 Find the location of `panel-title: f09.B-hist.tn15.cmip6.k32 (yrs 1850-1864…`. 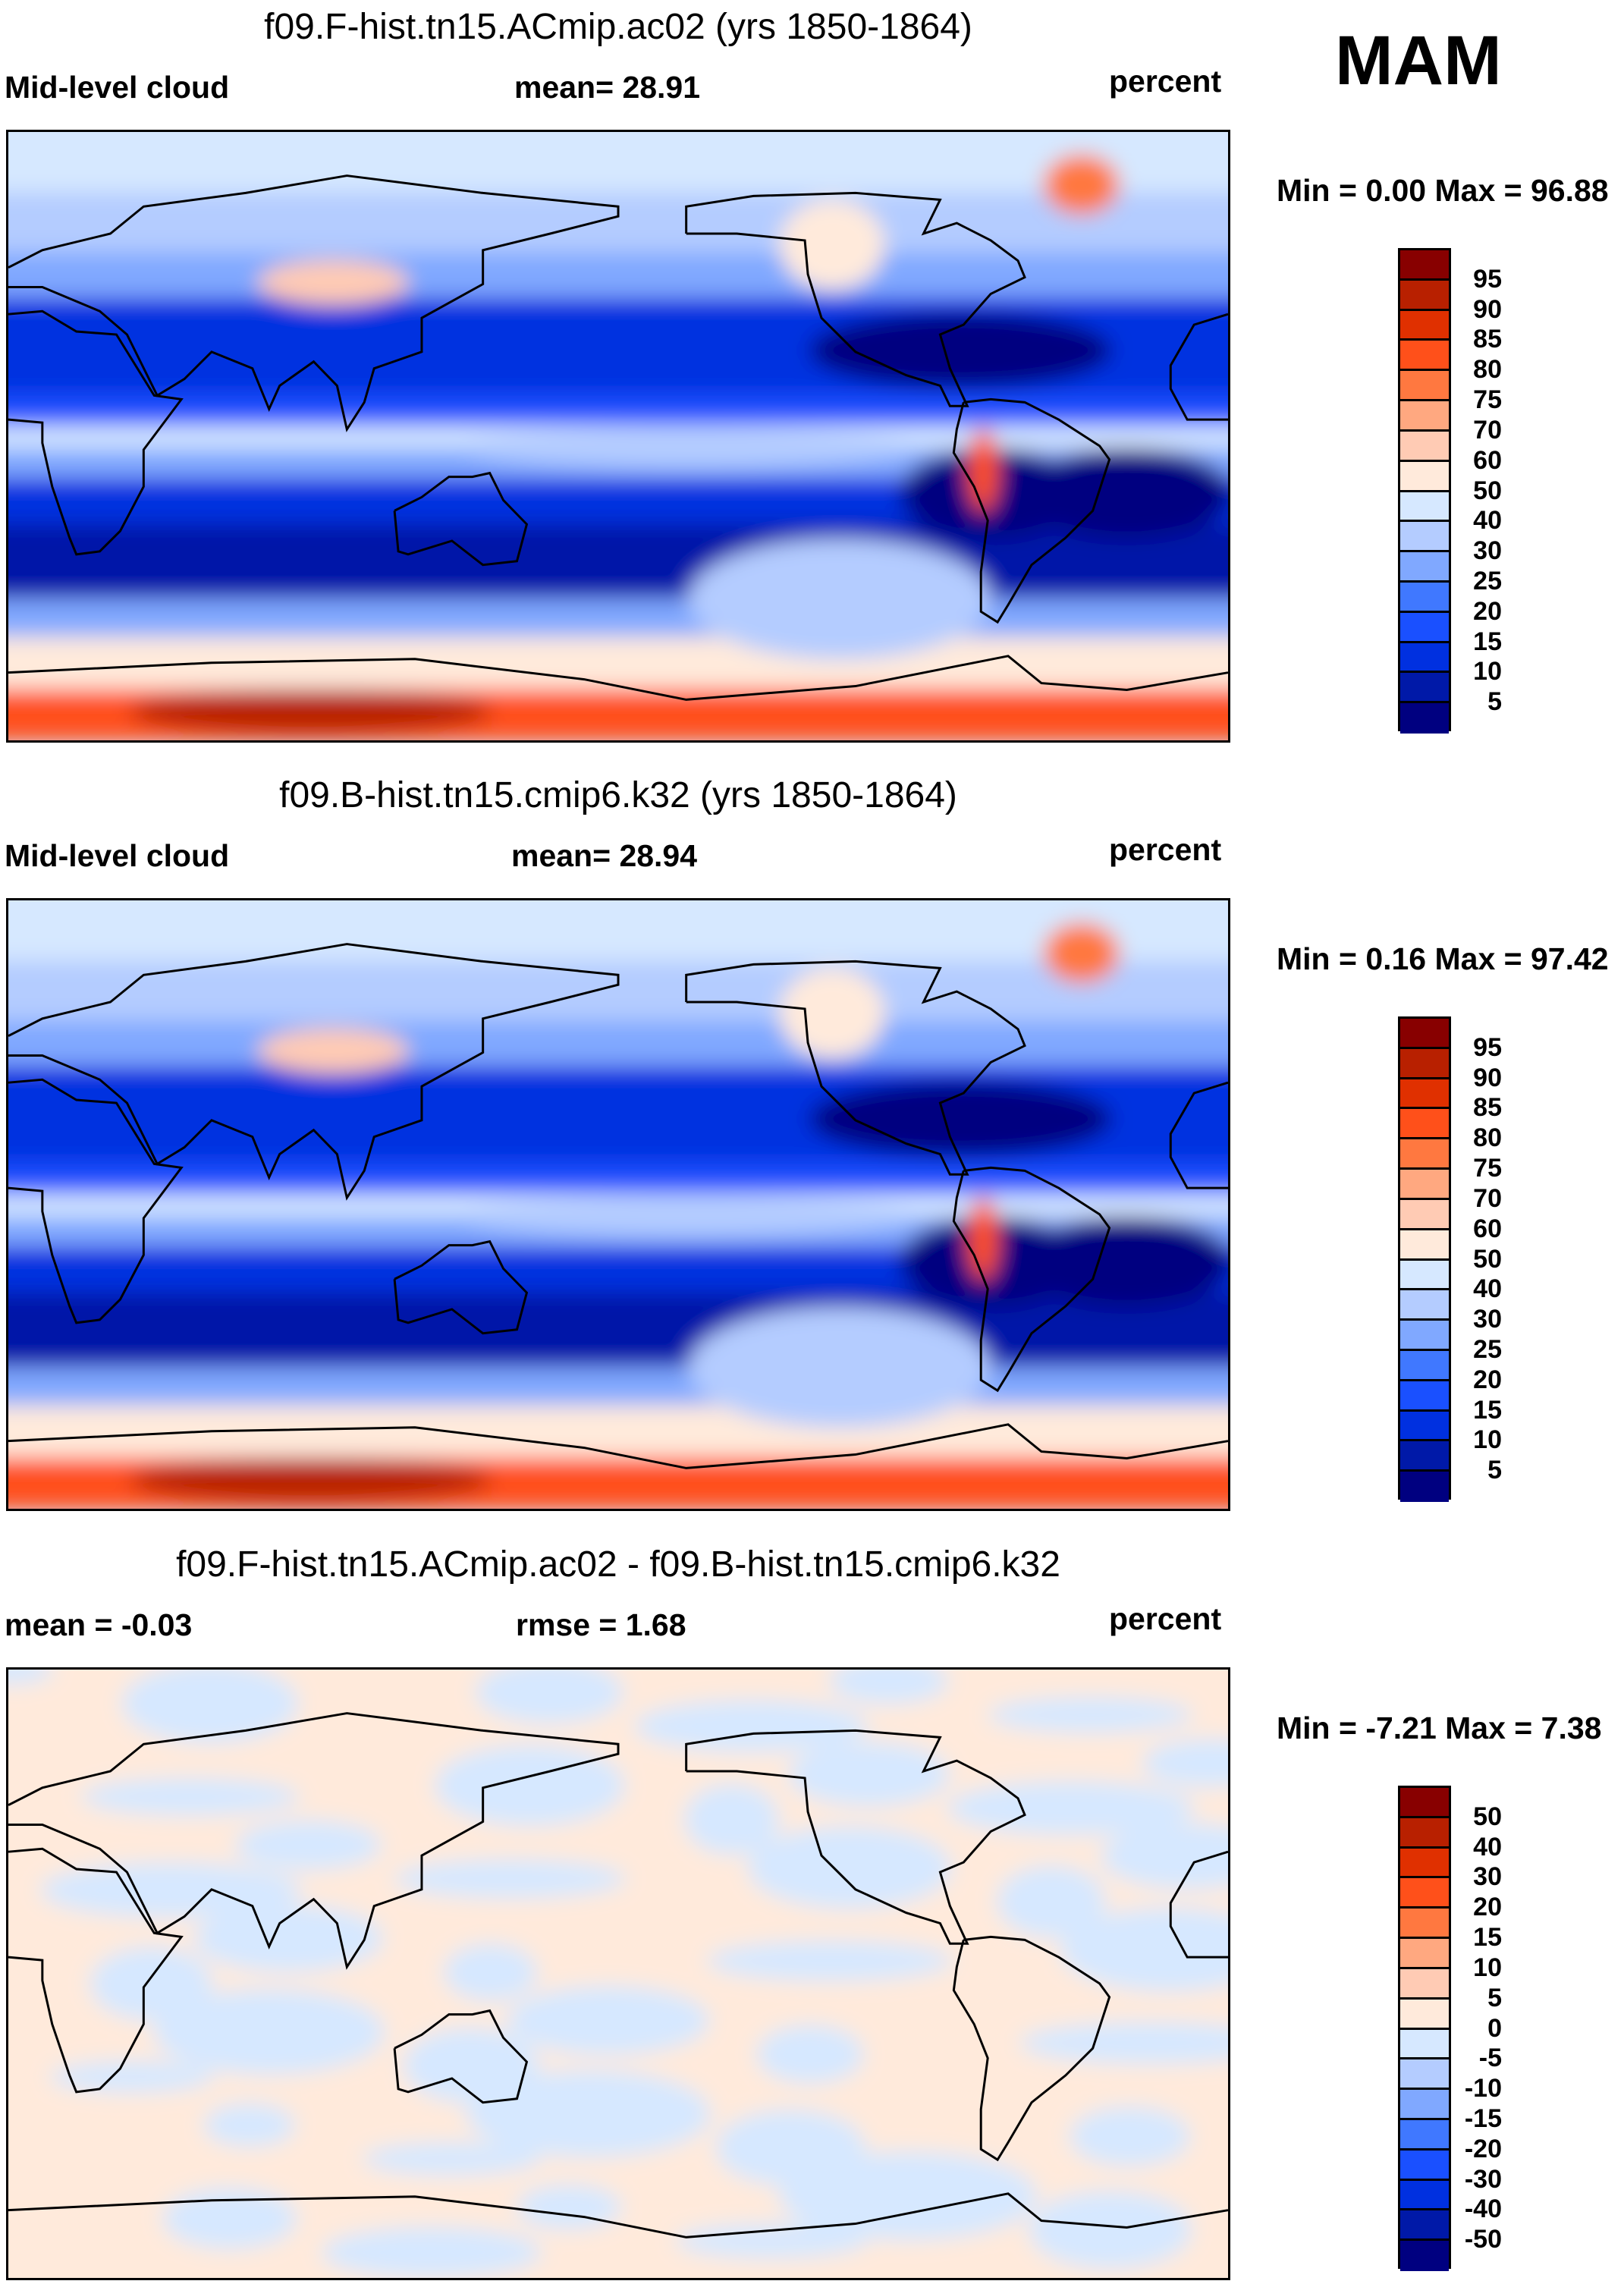

panel-title: f09.B-hist.tn15.cmip6.k32 (yrs 1850-1864… is located at coordinates (618, 795).